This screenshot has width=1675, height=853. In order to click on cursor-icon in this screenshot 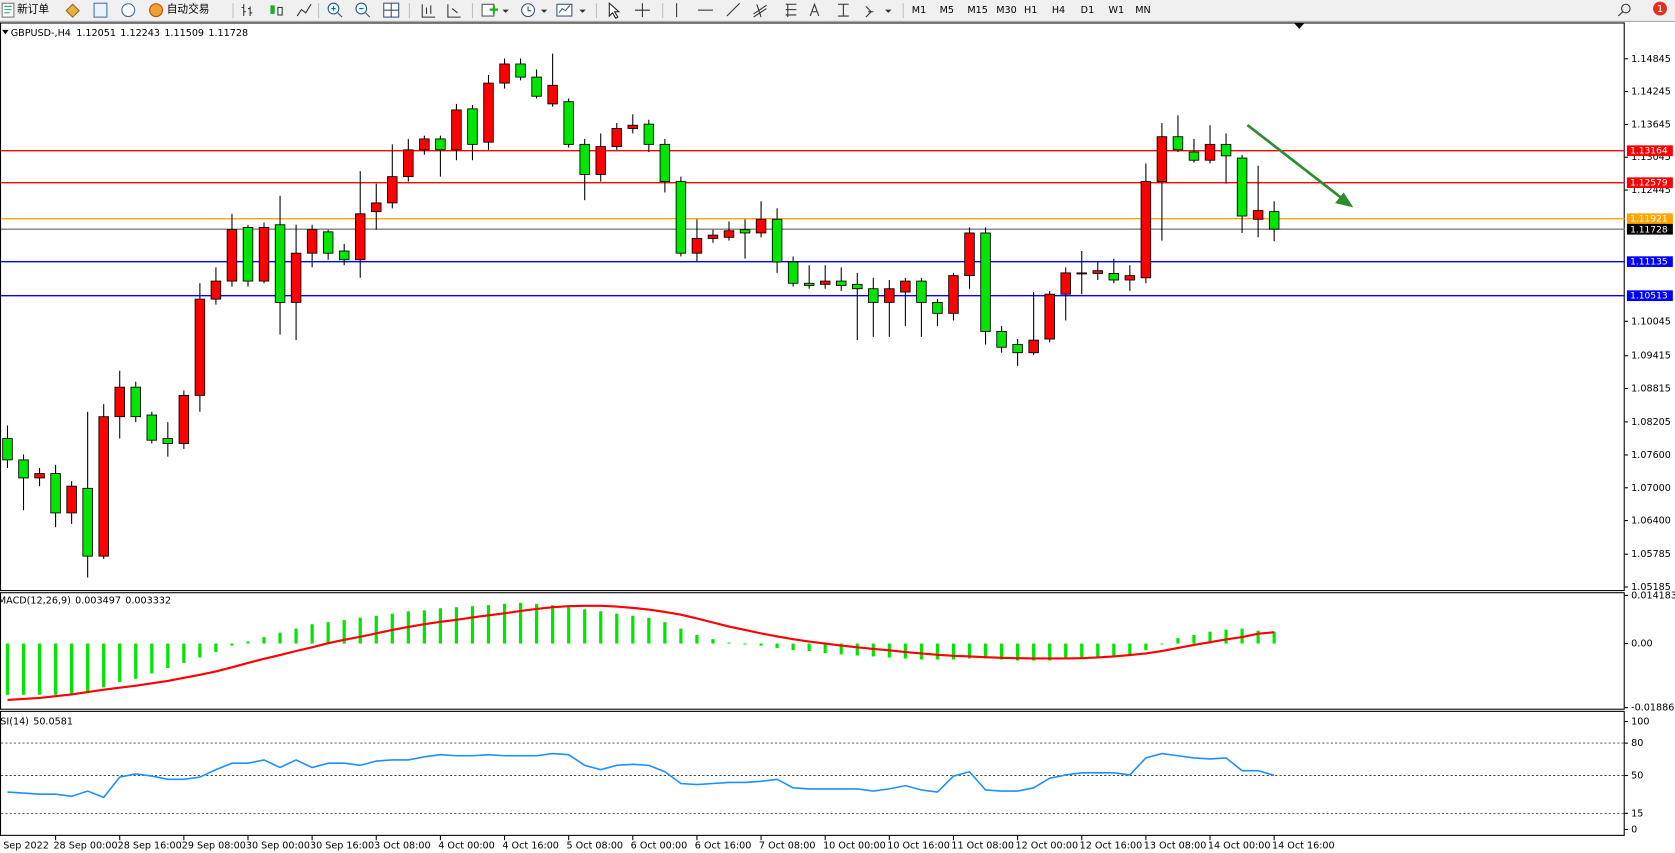, I will do `click(614, 10)`.